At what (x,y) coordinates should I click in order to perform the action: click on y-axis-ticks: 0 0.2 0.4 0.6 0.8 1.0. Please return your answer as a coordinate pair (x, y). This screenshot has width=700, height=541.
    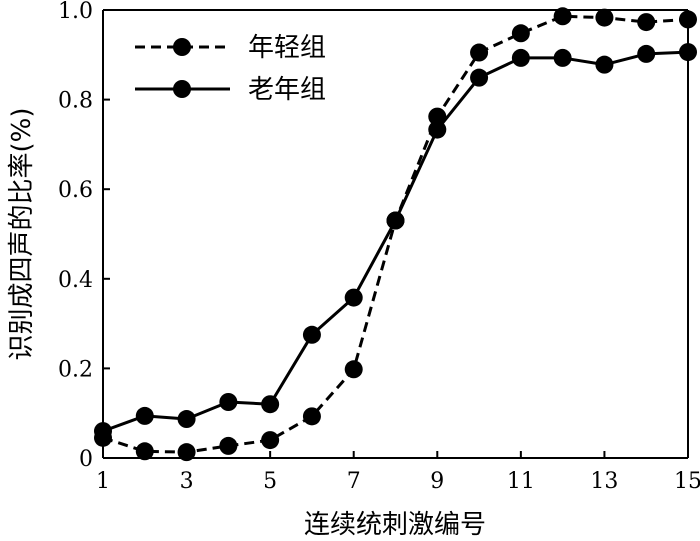
    Looking at the image, I should click on (84, 236).